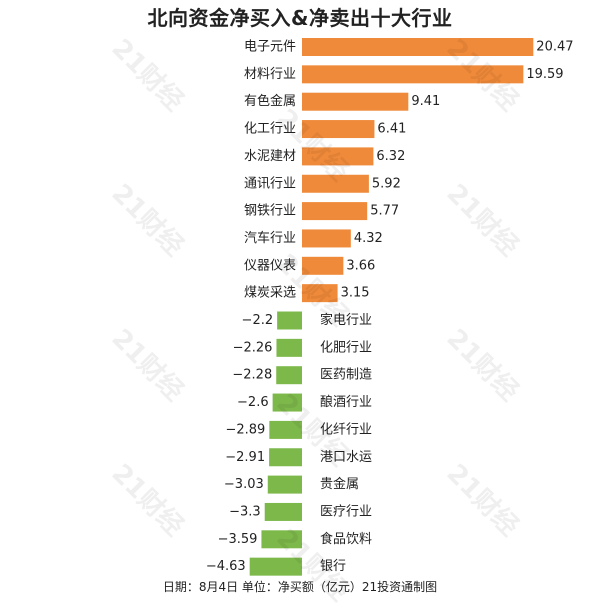 The width and height of the screenshot is (600, 608). I want to click on value-label-11: −2.26, so click(253, 347).